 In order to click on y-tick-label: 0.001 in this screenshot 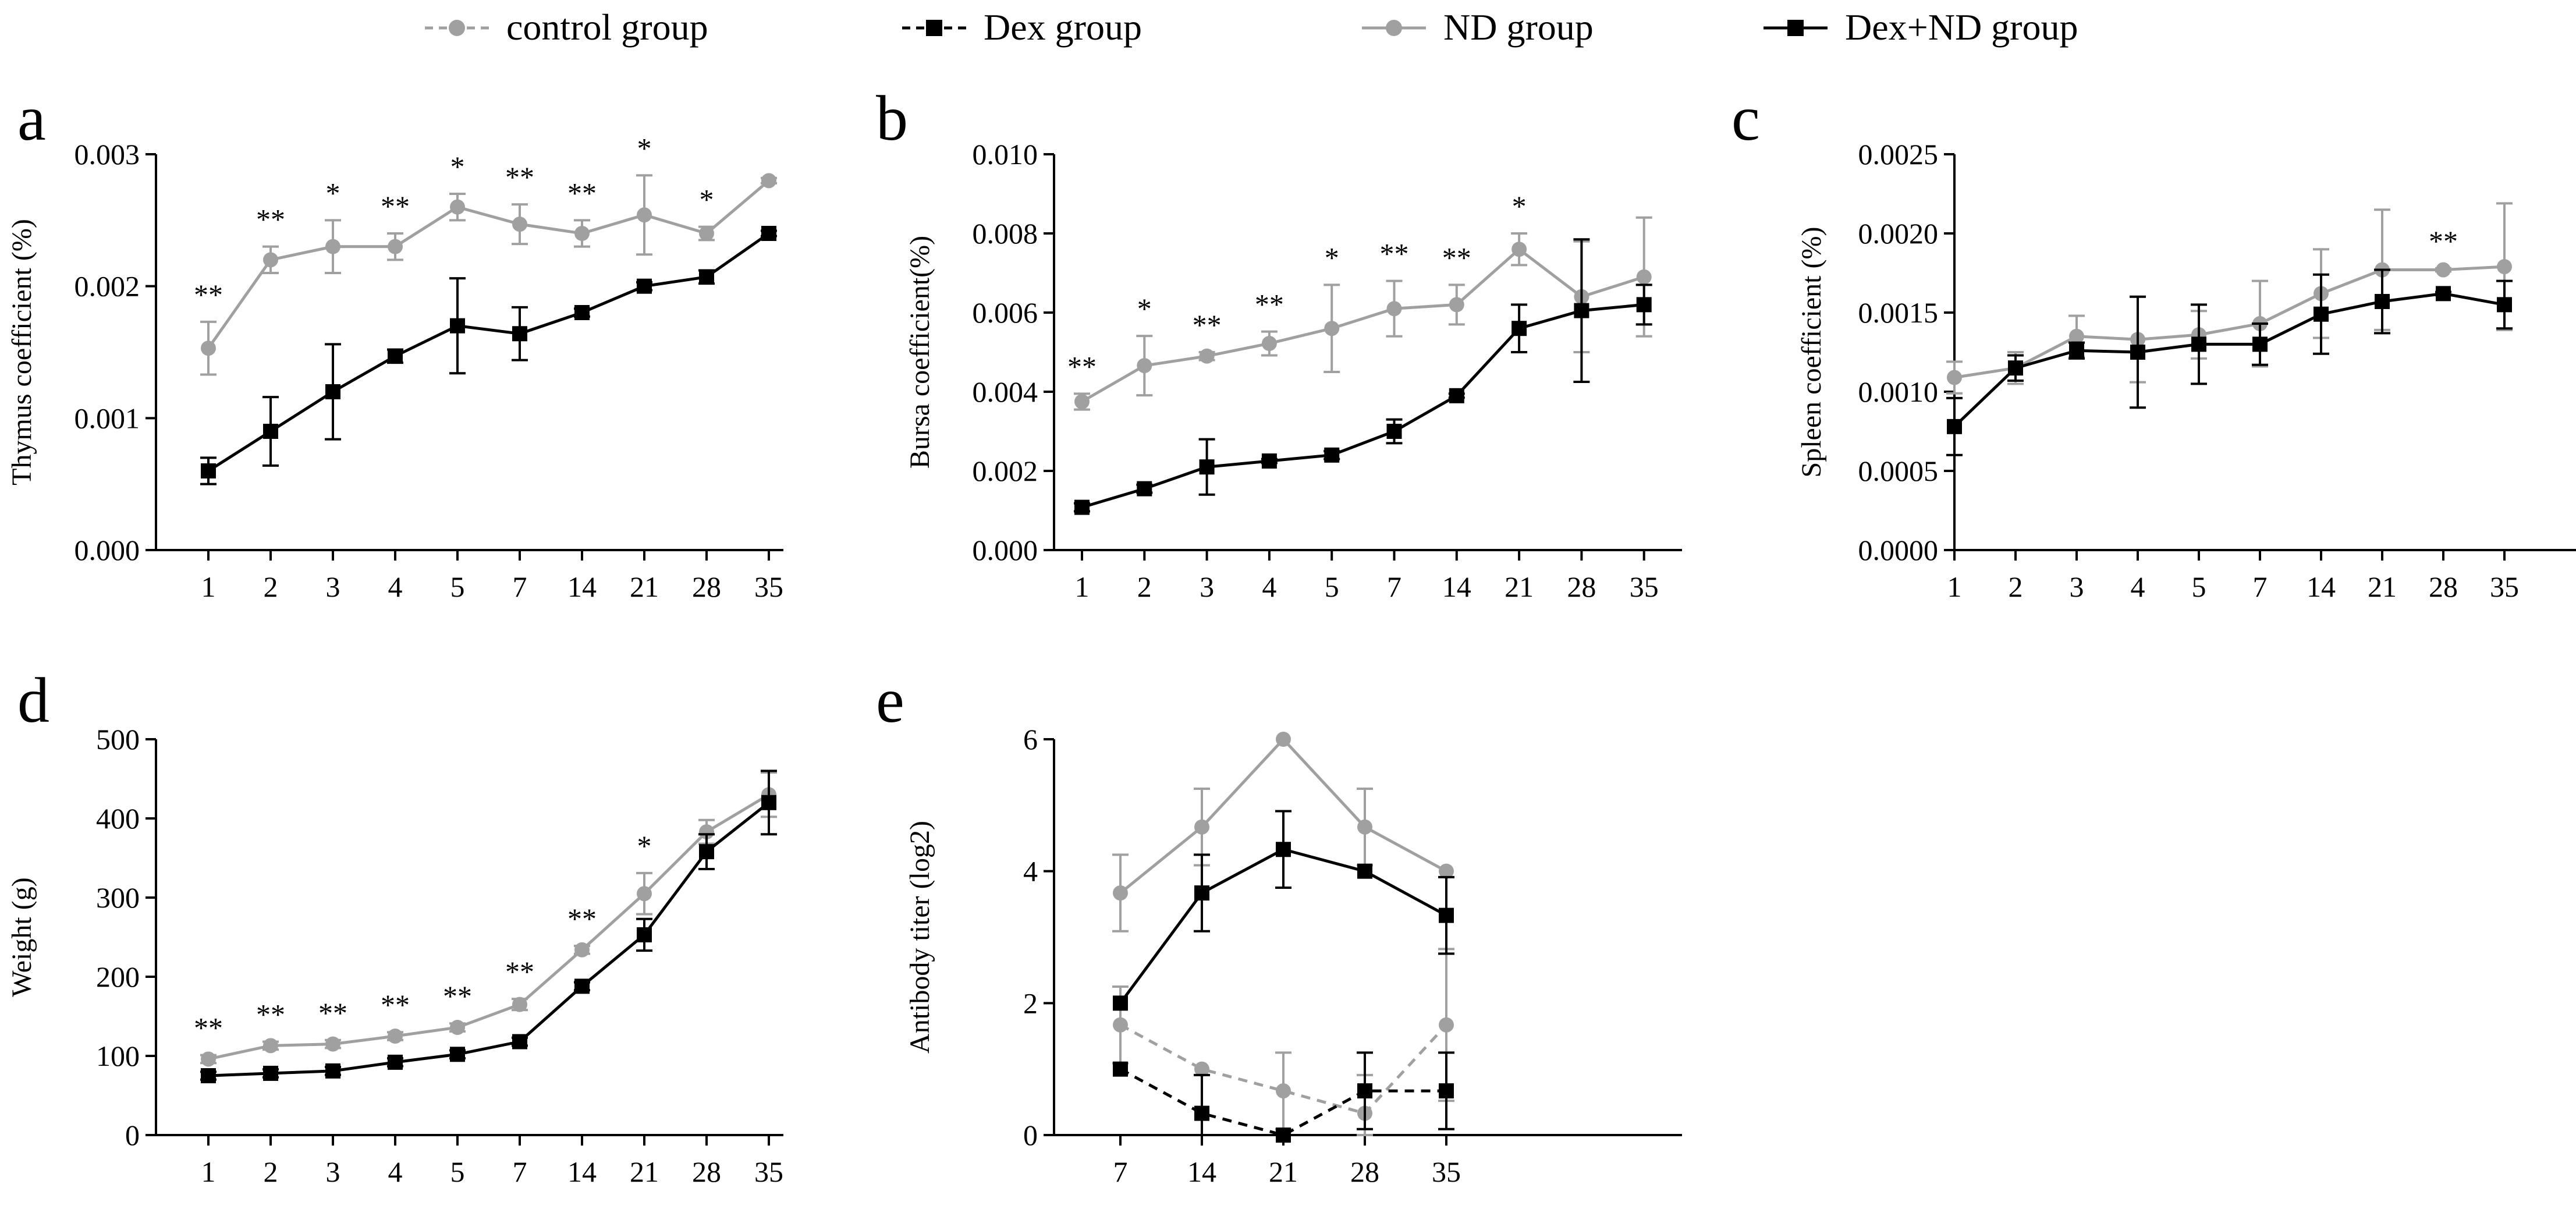, I will do `click(107, 418)`.